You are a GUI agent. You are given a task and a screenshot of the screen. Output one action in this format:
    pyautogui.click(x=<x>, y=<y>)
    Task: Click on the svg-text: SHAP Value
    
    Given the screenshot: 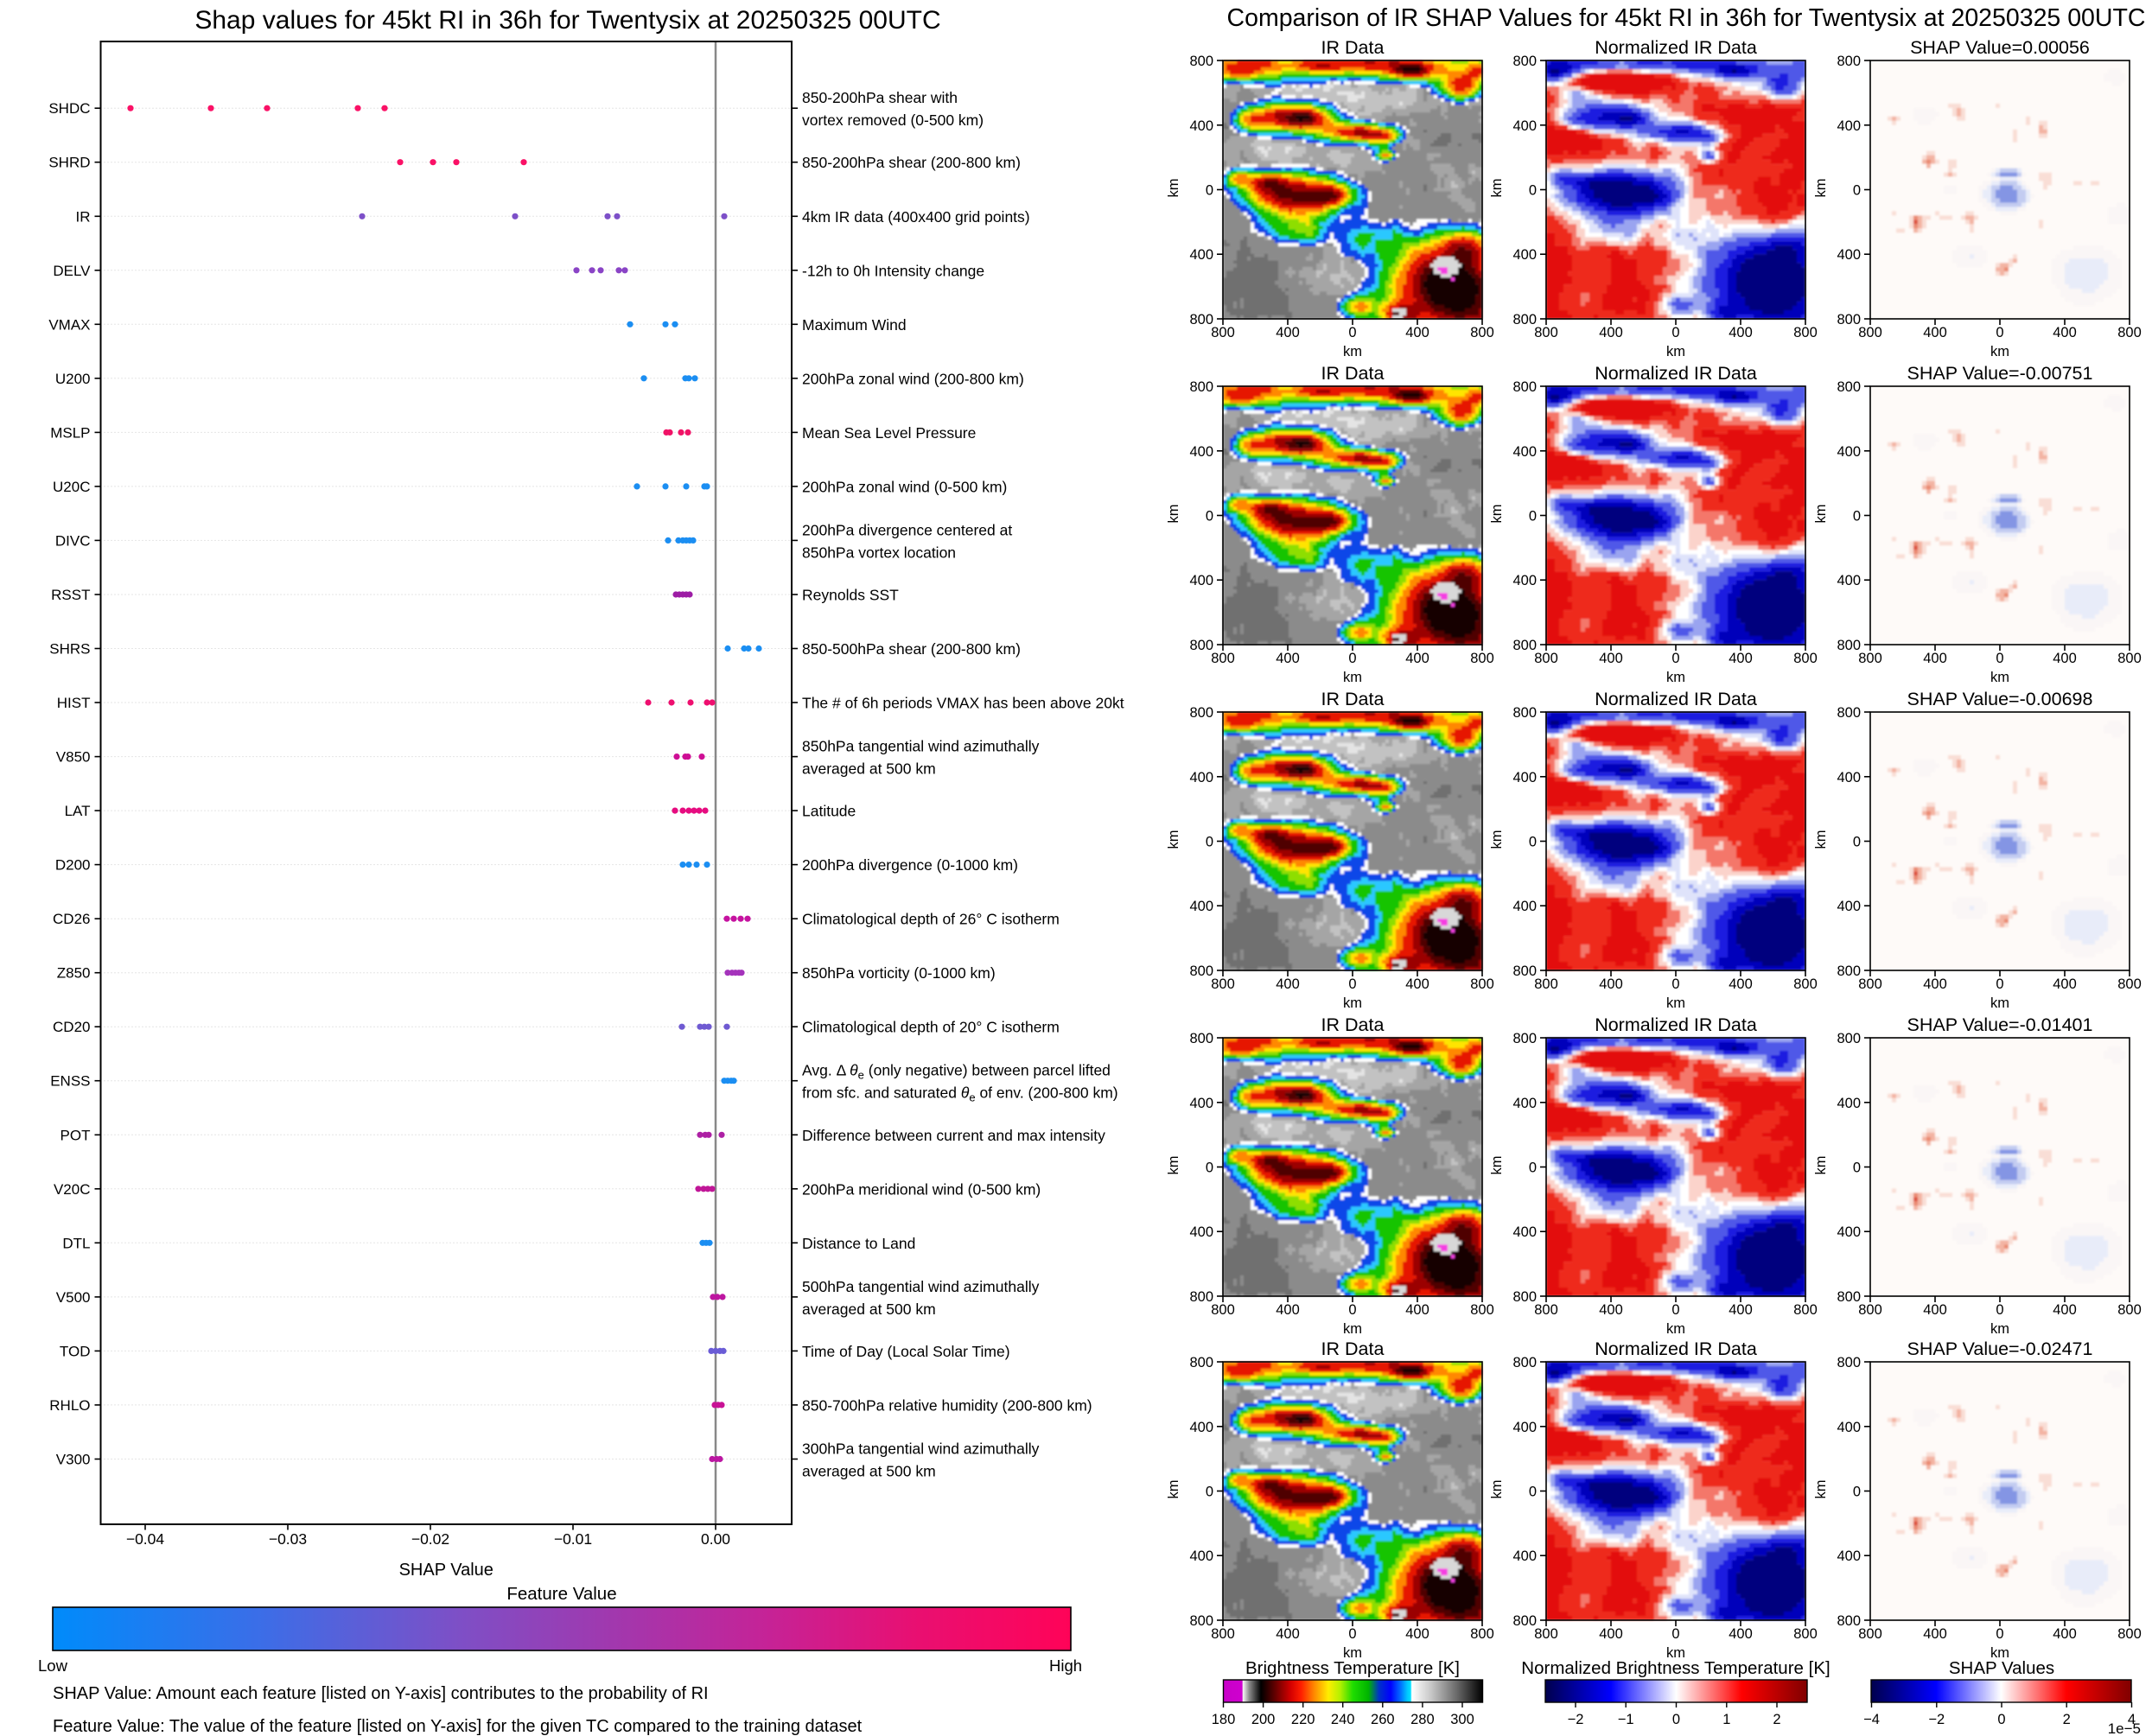 What is the action you would take?
    pyautogui.click(x=446, y=1570)
    